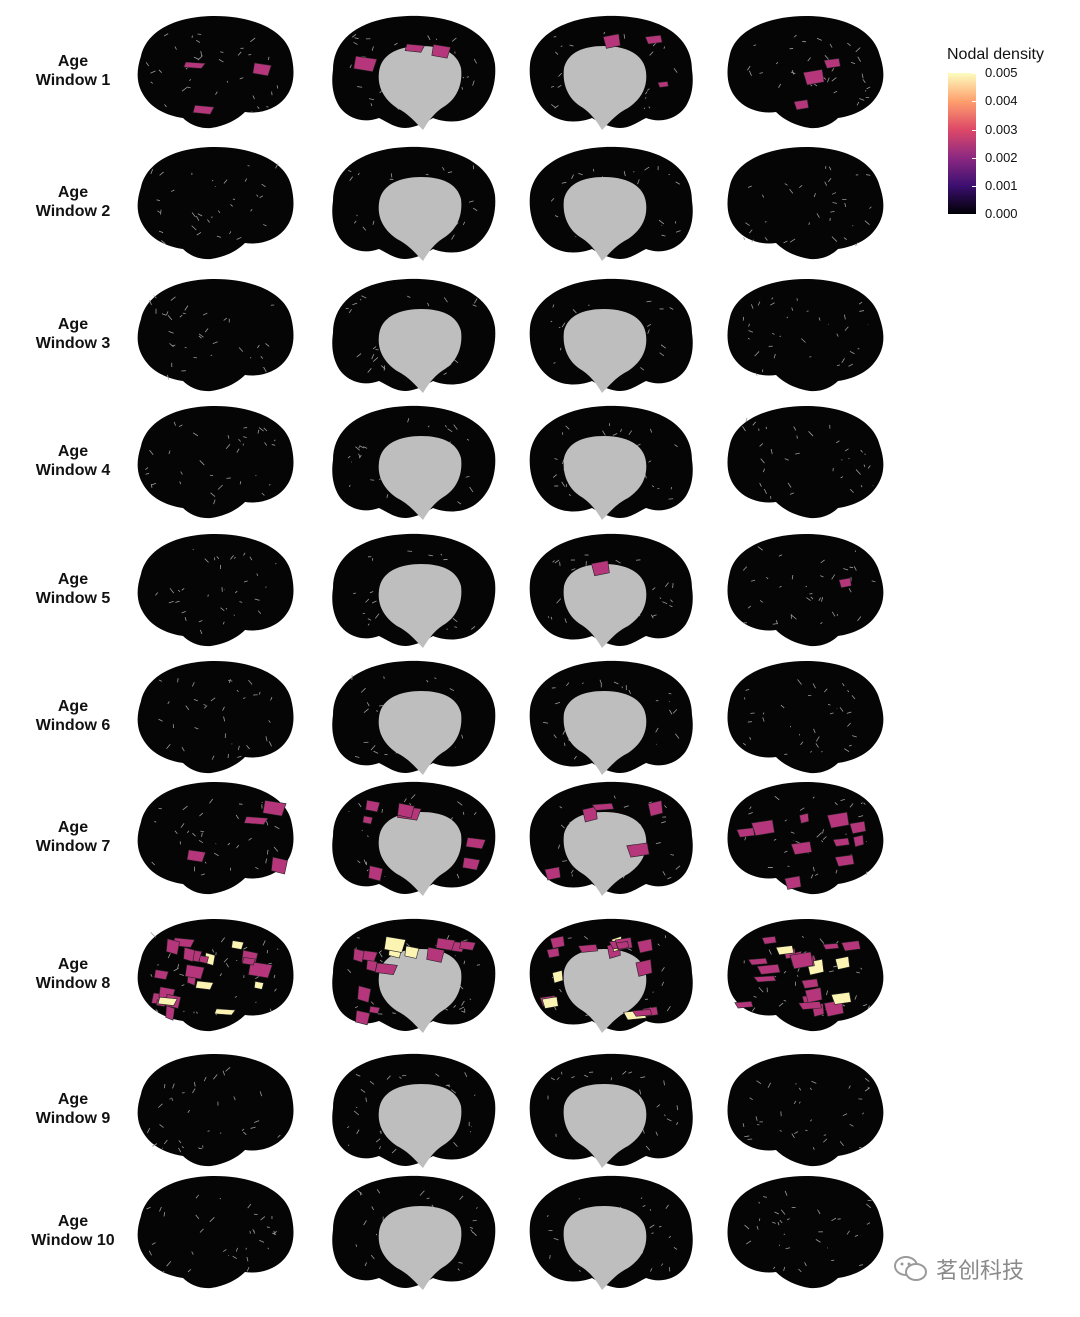 The image size is (1080, 1317). I want to click on brain-lateral-left, so click(215, 335).